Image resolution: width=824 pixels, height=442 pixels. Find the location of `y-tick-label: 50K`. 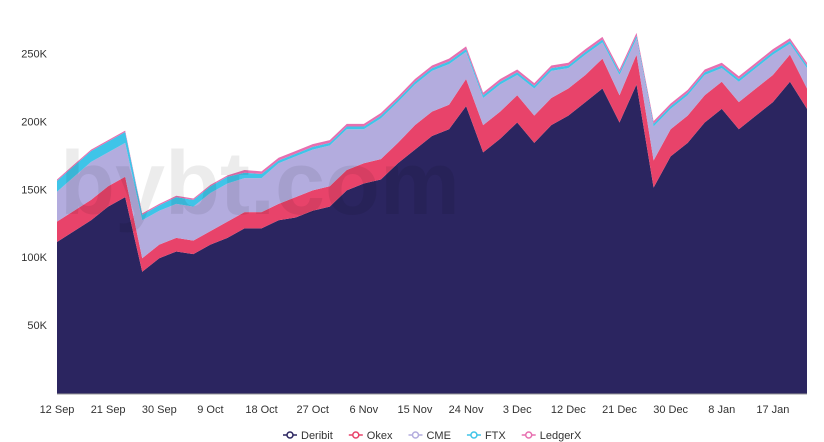

y-tick-label: 50K is located at coordinates (37, 326).